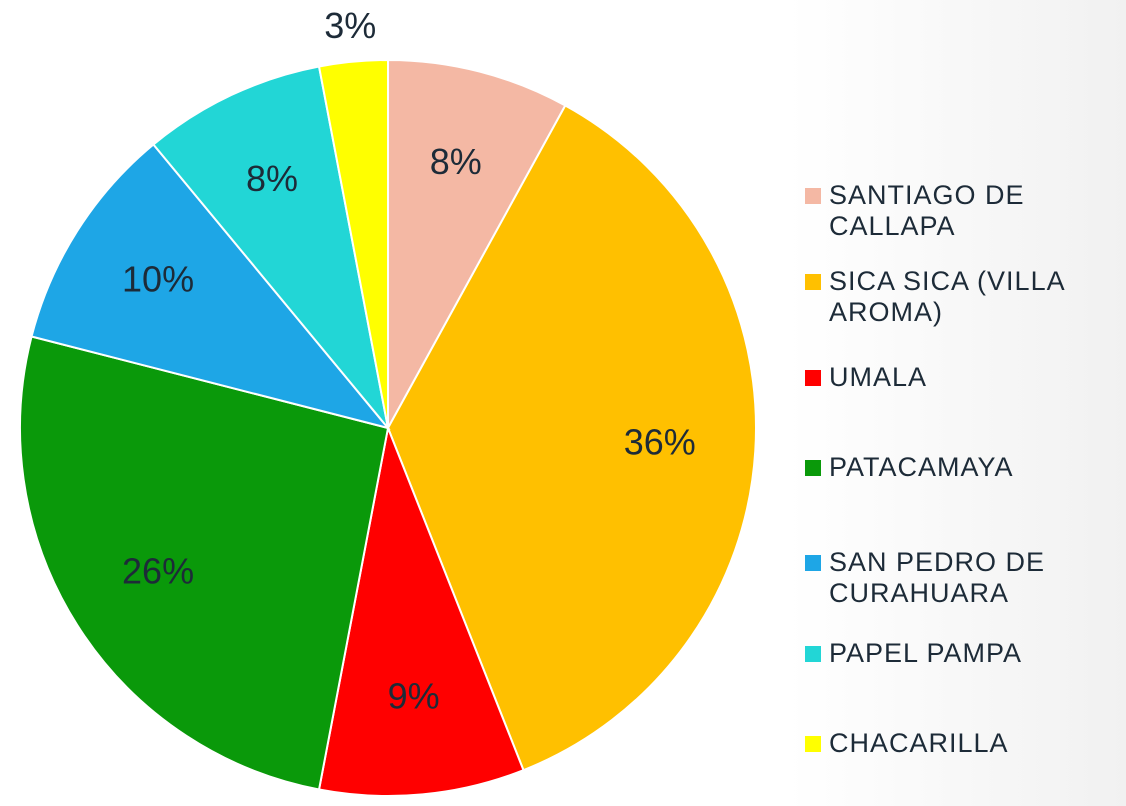 The image size is (1126, 806). I want to click on legend-label: SICA SICA (VILLA AROMA), so click(947, 296).